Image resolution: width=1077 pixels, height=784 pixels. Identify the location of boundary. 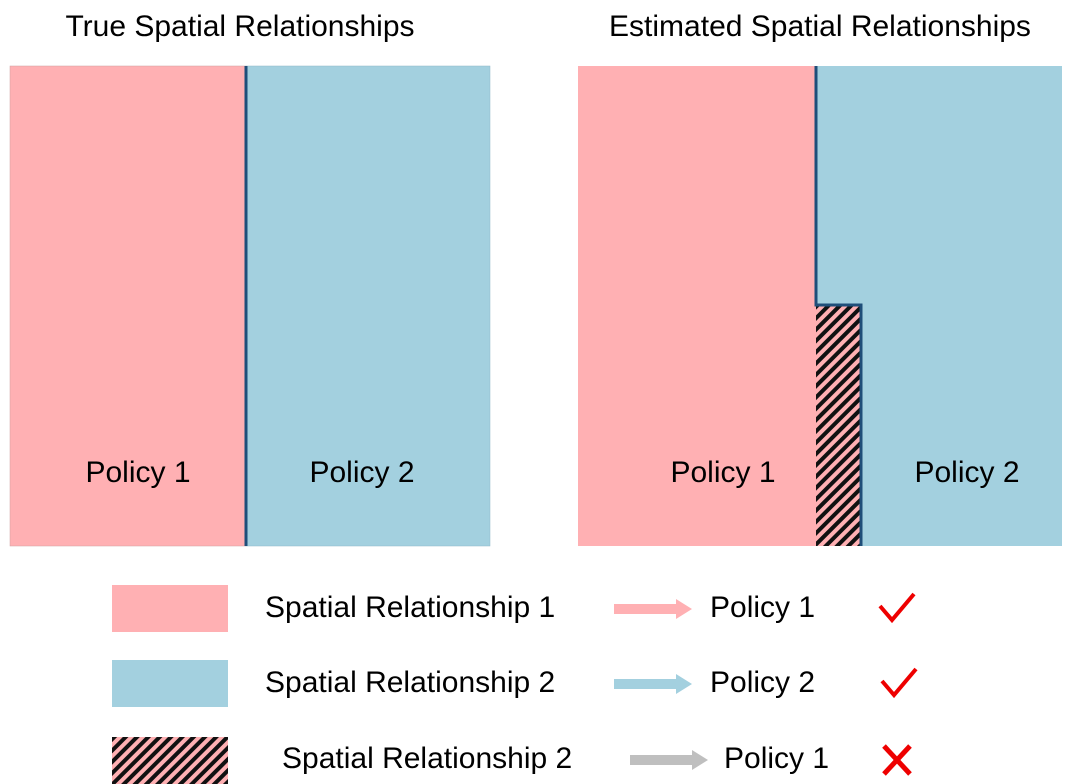
(838, 306).